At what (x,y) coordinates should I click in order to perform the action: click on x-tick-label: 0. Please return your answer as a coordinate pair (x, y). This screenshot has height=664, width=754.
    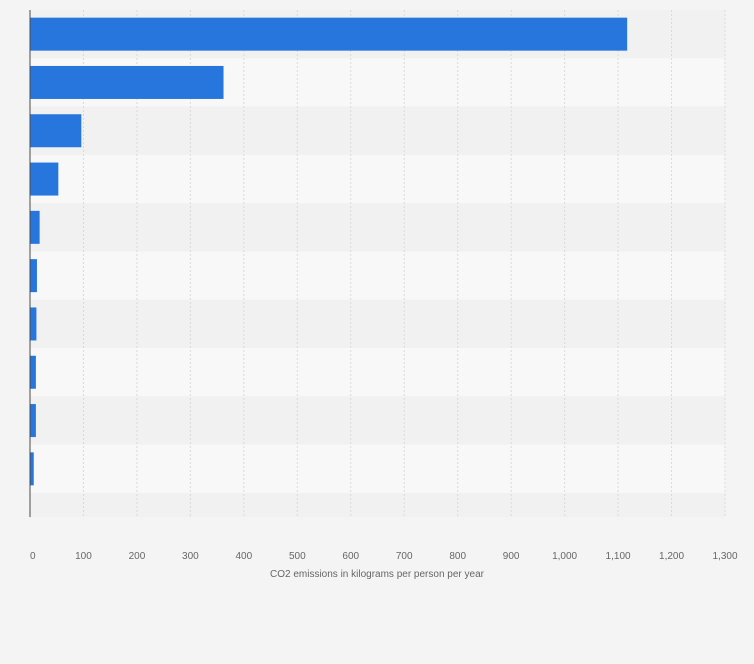
    Looking at the image, I should click on (33, 556).